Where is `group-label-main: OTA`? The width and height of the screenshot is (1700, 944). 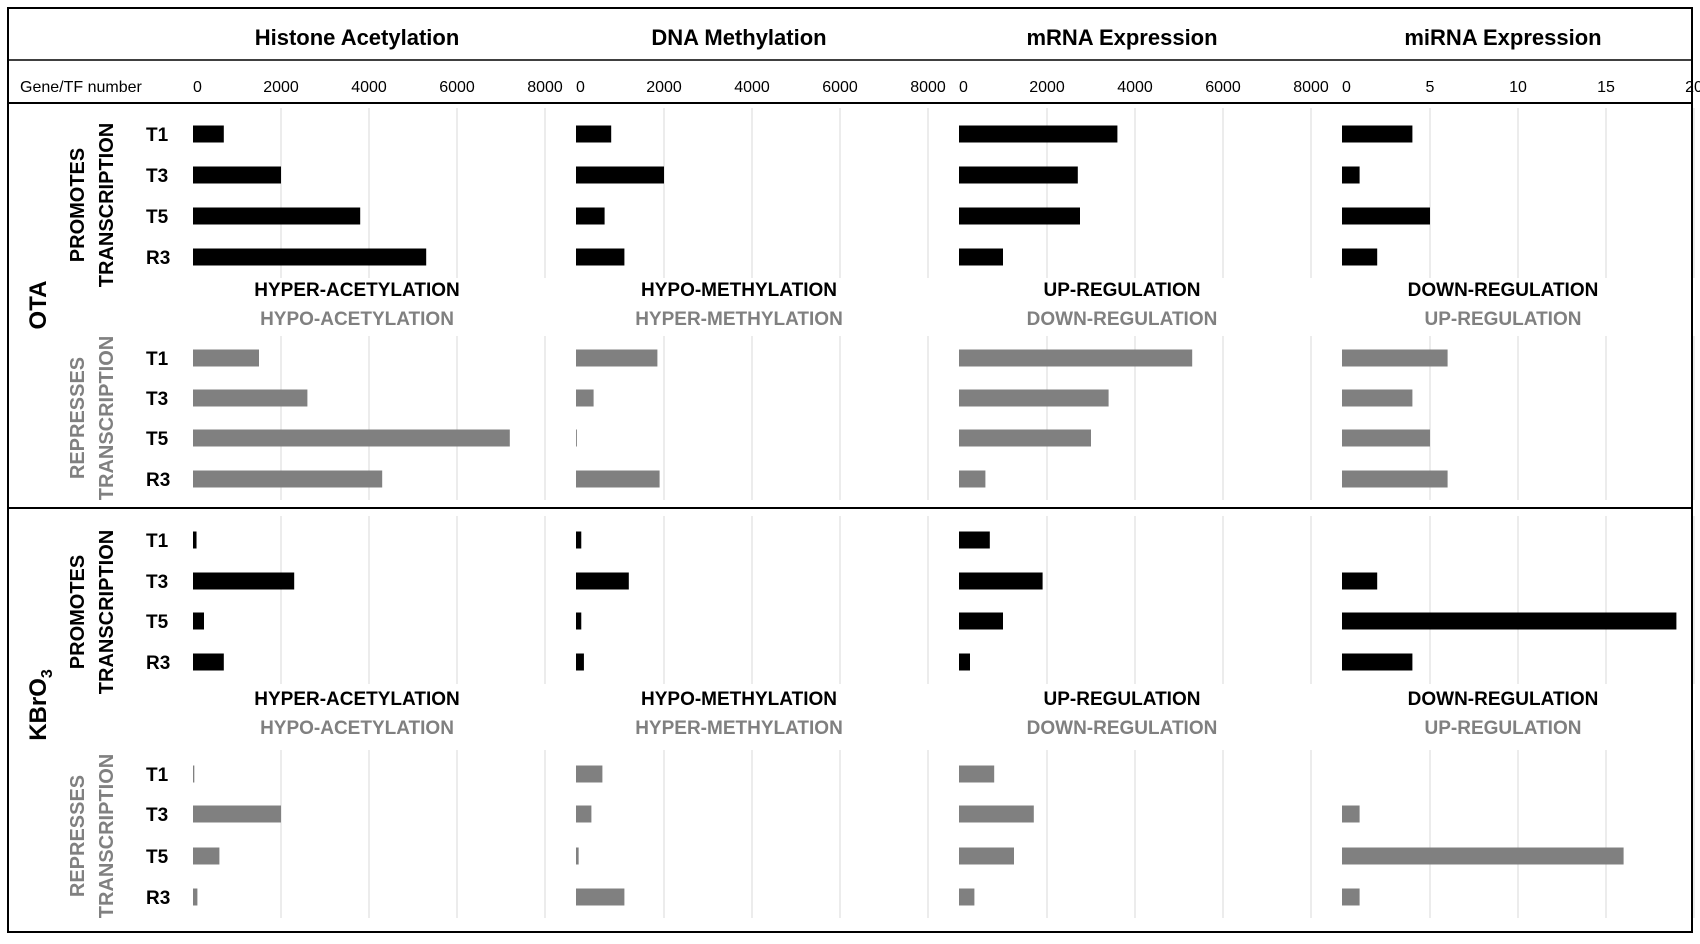
group-label-main: OTA is located at coordinates (38, 305).